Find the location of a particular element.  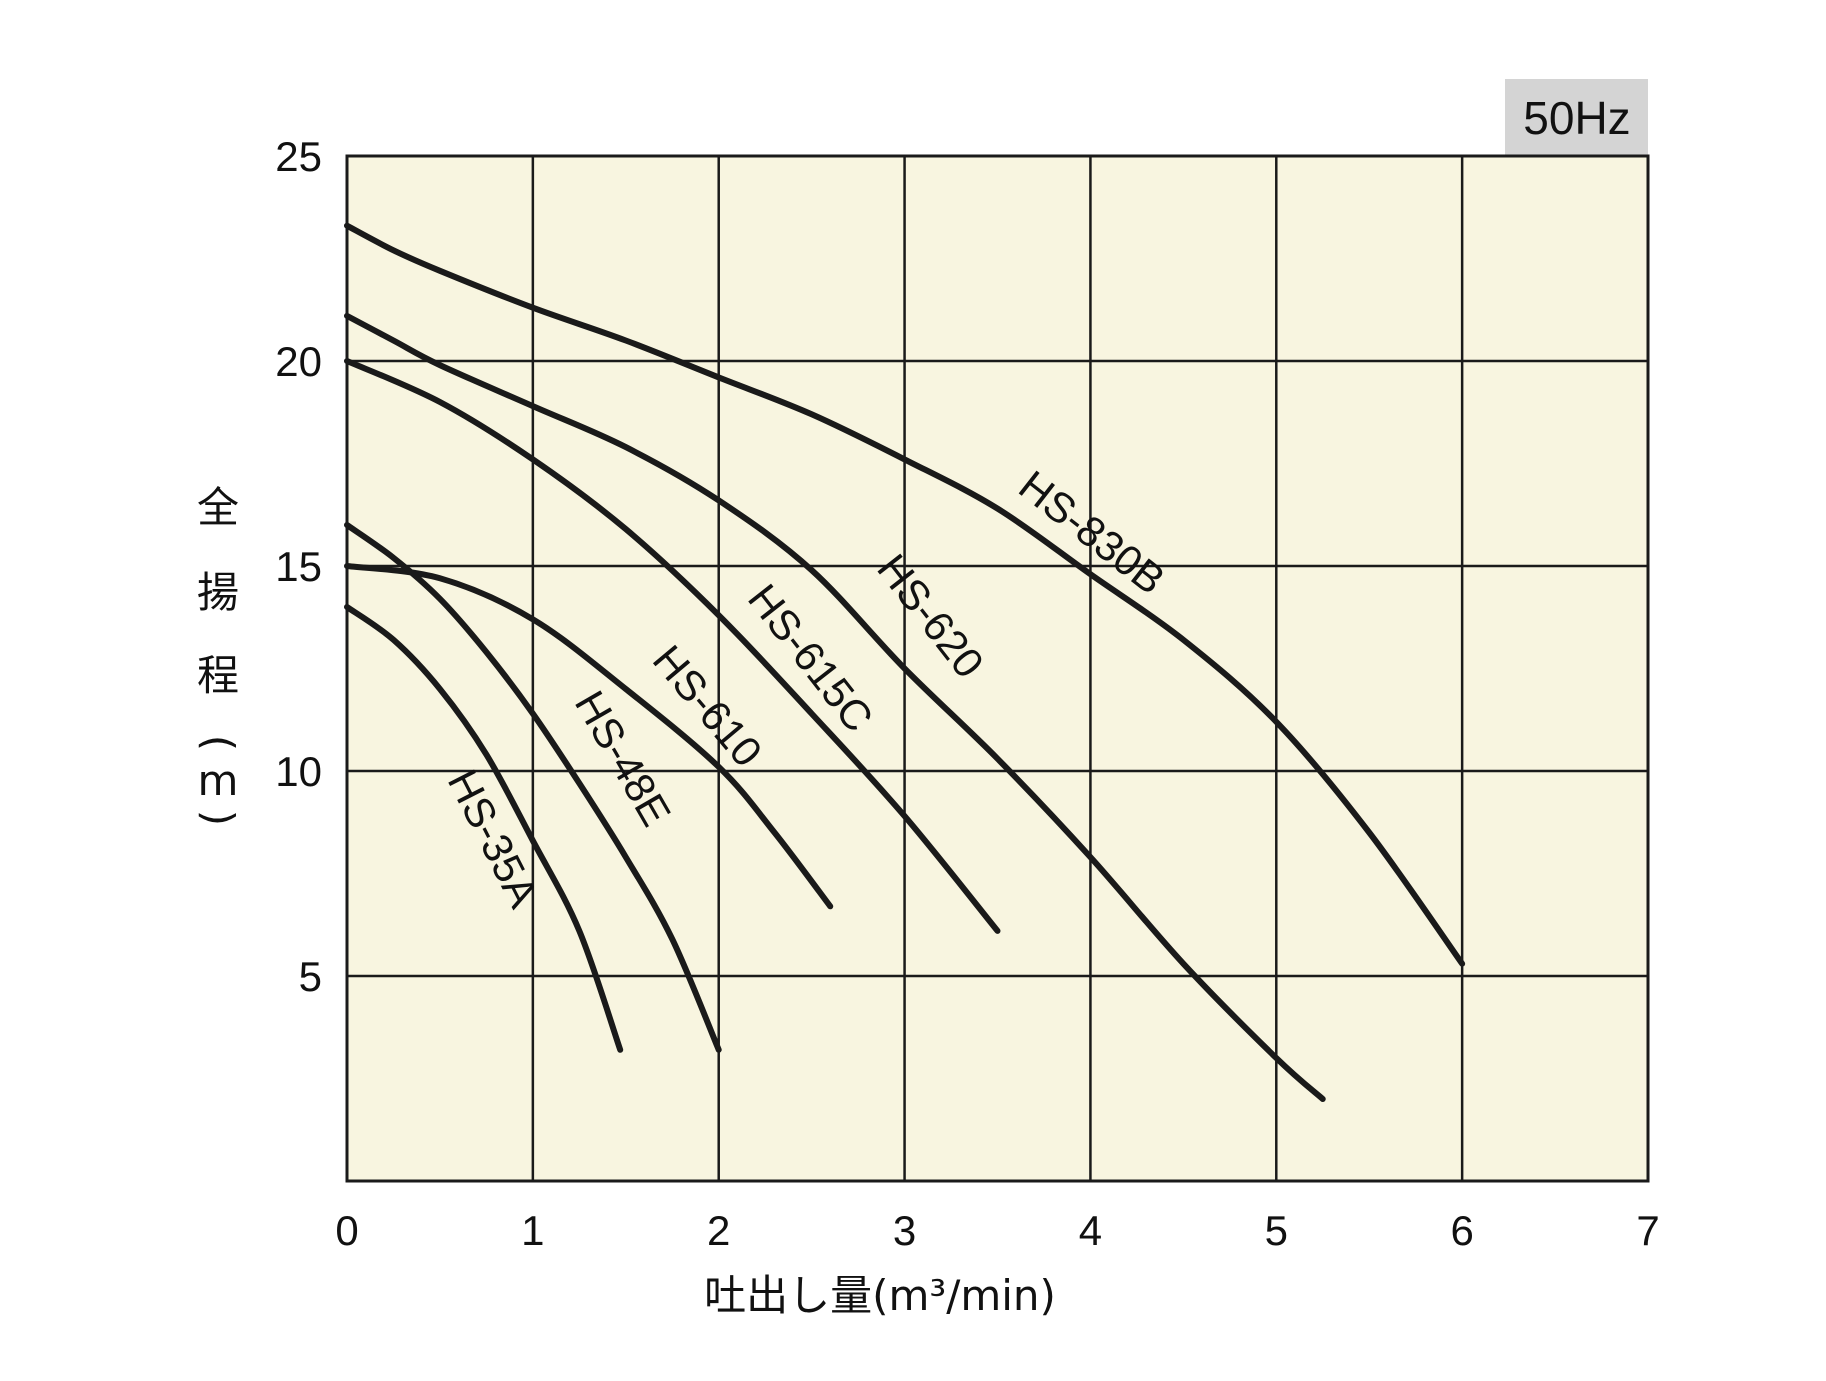

frequency-badge-label: 50Hz is located at coordinates (1576, 118).